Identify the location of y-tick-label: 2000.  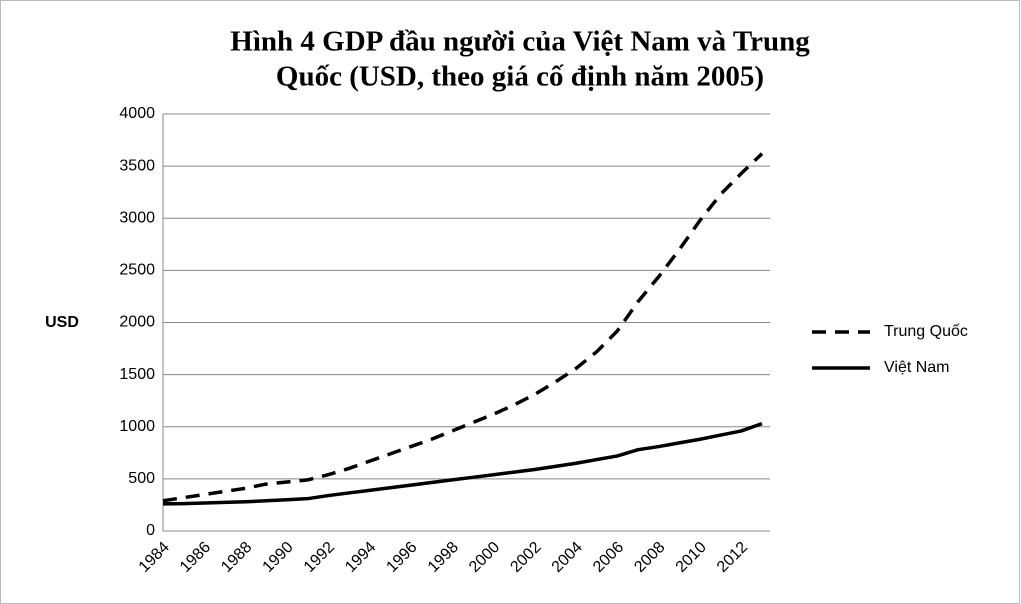
(137, 322).